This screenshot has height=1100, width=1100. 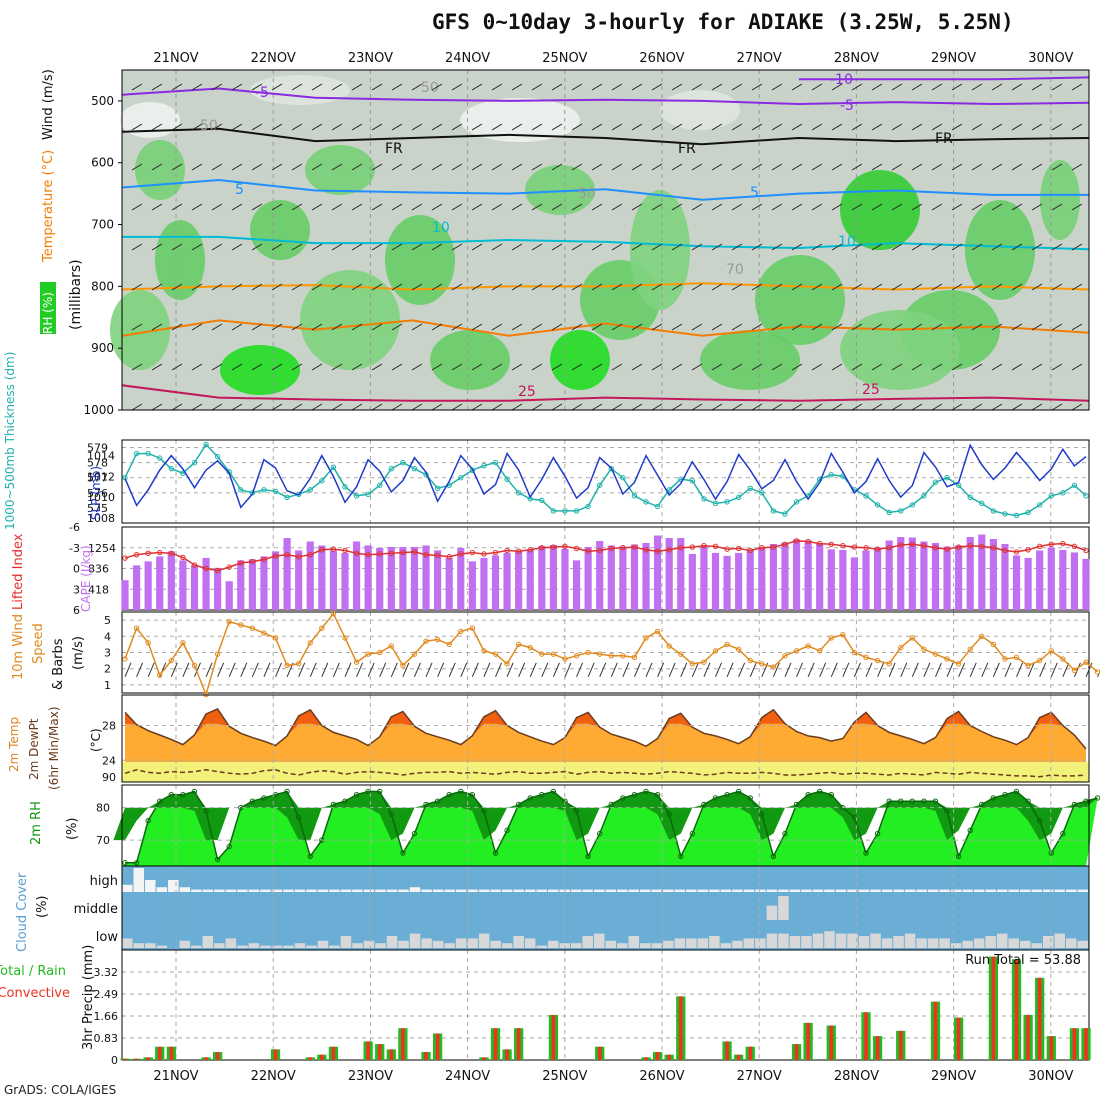 What do you see at coordinates (687, 149) in the screenshot?
I see `contour-label: FR` at bounding box center [687, 149].